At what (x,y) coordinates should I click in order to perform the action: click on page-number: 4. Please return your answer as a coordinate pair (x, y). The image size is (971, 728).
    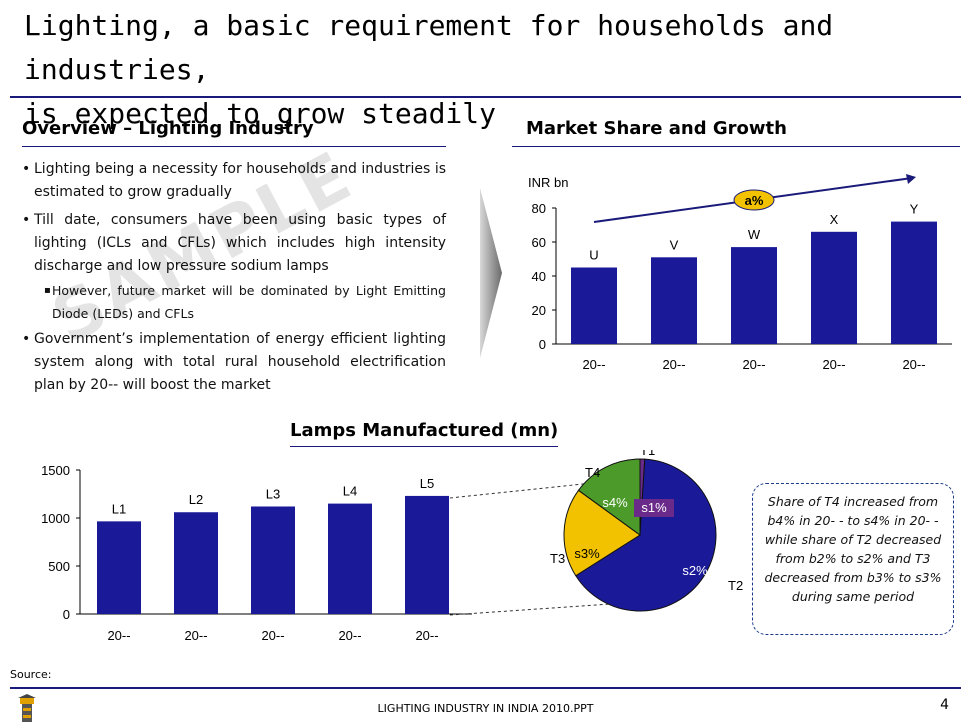
    Looking at the image, I should click on (944, 705).